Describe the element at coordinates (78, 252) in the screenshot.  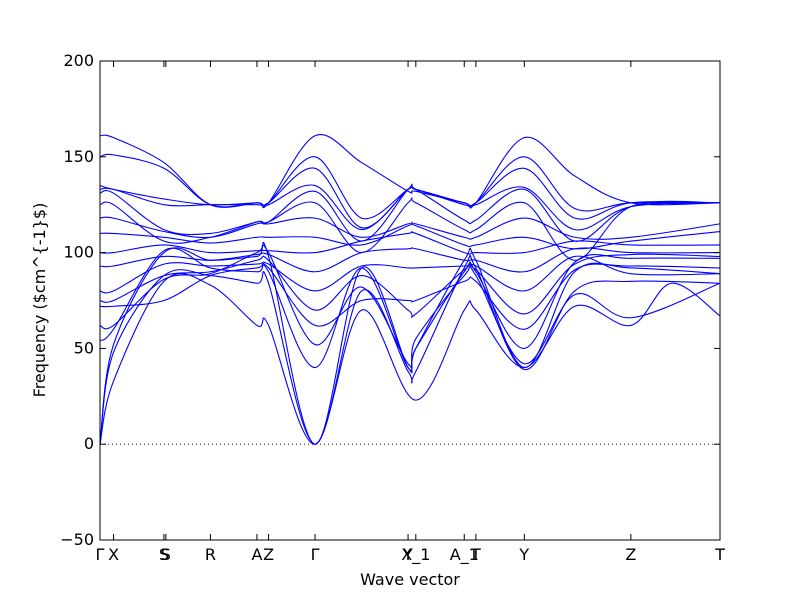
I see `y-tick-label: 100` at that location.